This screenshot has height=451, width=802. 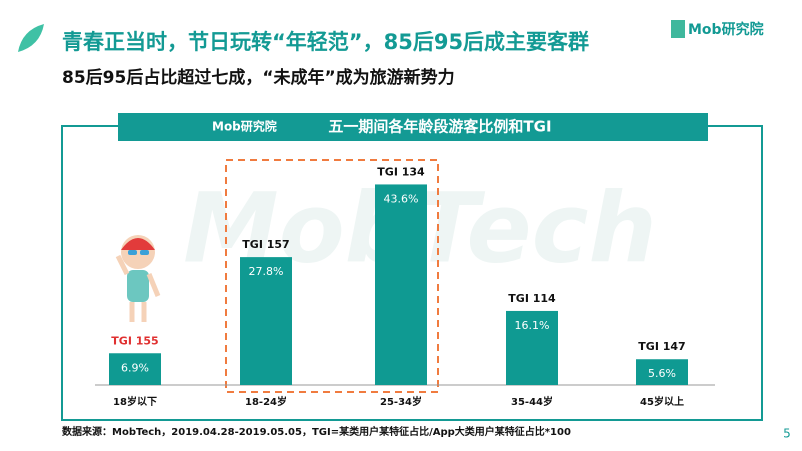 What do you see at coordinates (325, 42) in the screenshot?
I see `title: 青春正当时，节日玩转“年轻范”，85后95后成主要客群` at bounding box center [325, 42].